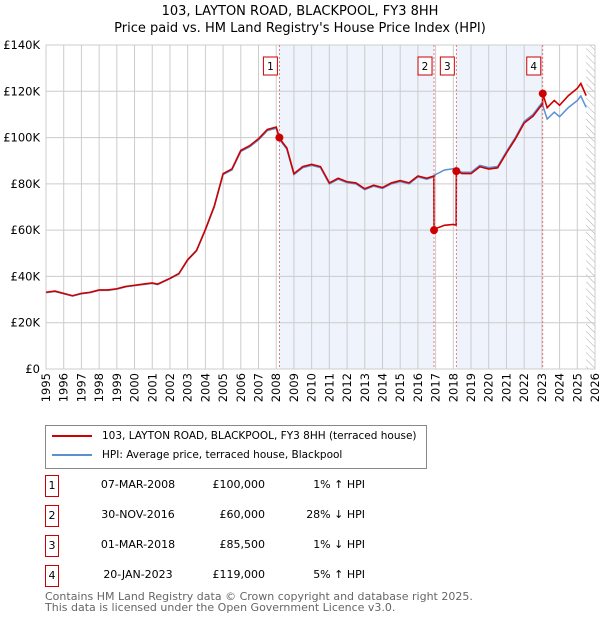  I want to click on sale-marker-label: 2, so click(52, 516).